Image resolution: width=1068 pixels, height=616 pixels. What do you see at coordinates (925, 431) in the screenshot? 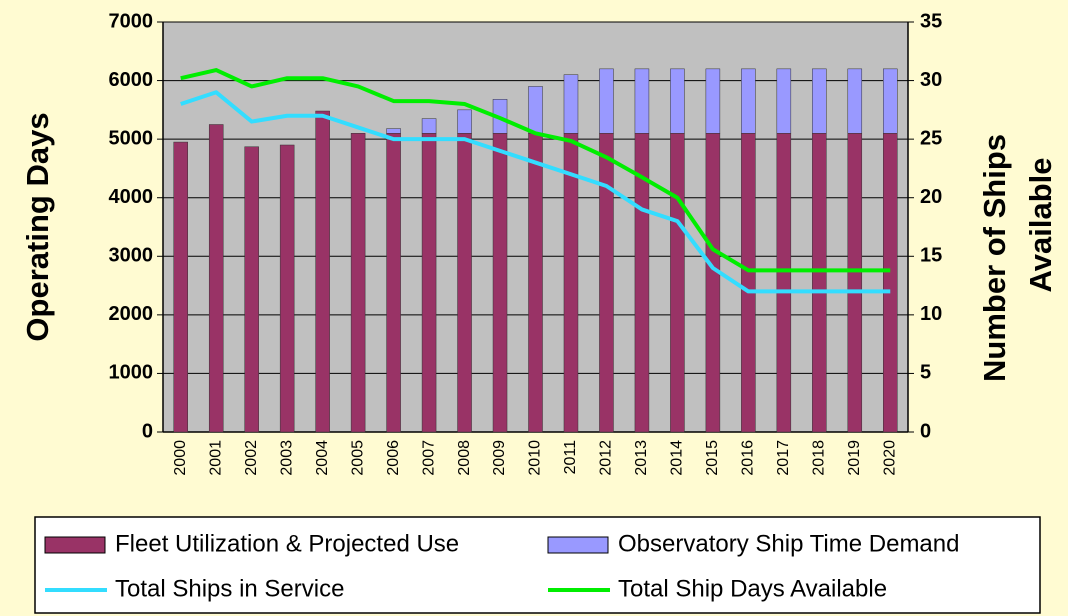
I see `y2-tick-label: 0` at bounding box center [925, 431].